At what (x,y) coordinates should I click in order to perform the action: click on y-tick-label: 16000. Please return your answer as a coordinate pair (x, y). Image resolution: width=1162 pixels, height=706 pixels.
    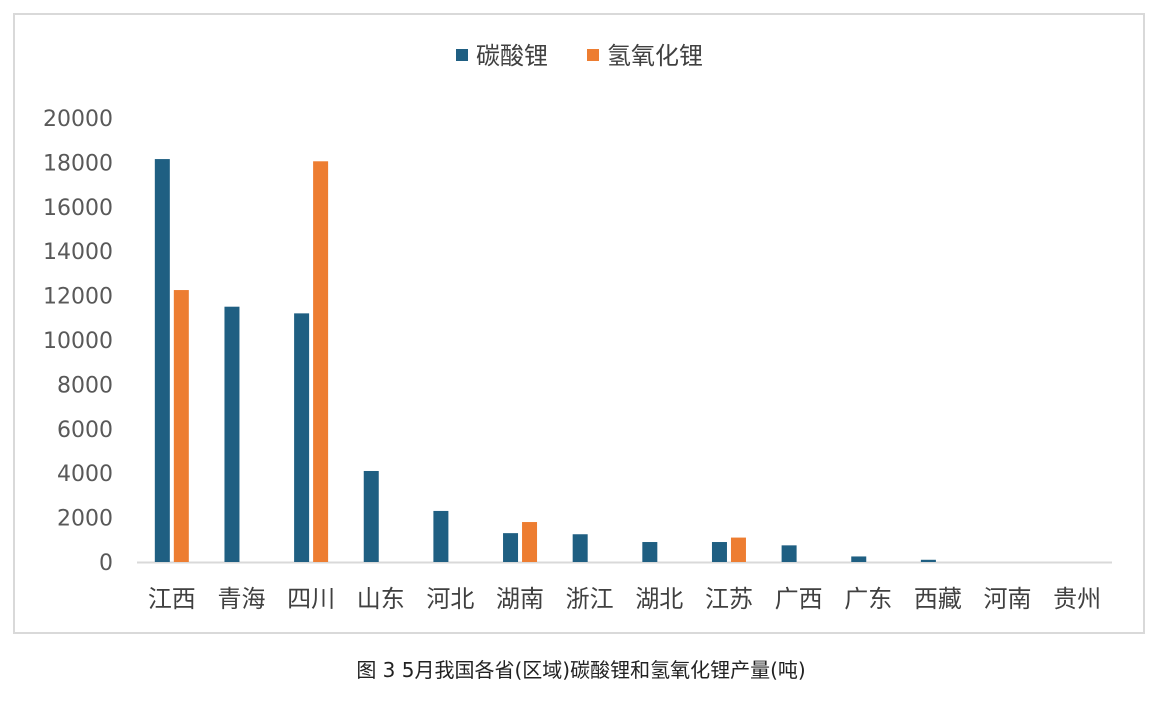
    Looking at the image, I should click on (78, 208).